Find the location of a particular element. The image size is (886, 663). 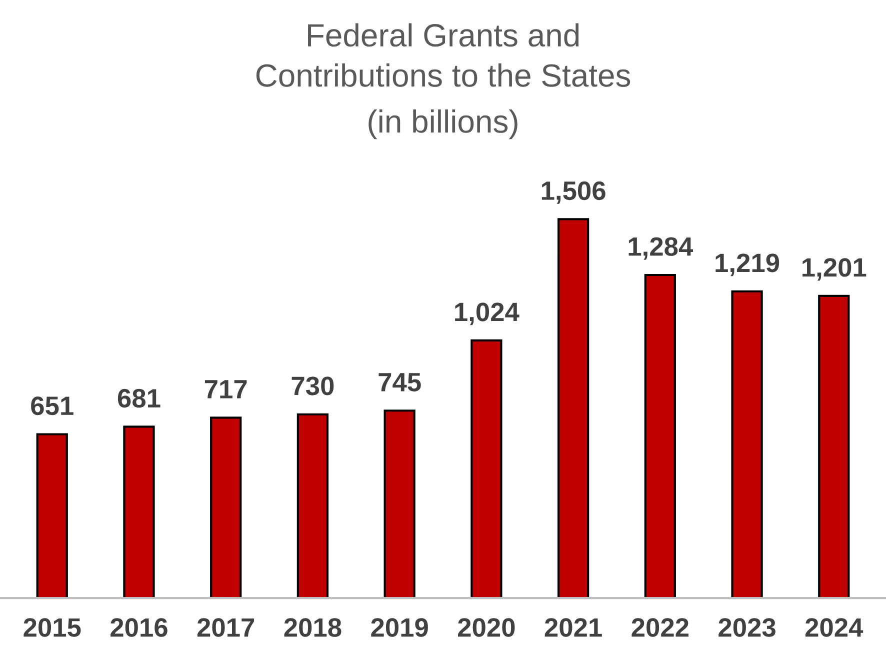

x-tick-label: 2021 is located at coordinates (573, 627).